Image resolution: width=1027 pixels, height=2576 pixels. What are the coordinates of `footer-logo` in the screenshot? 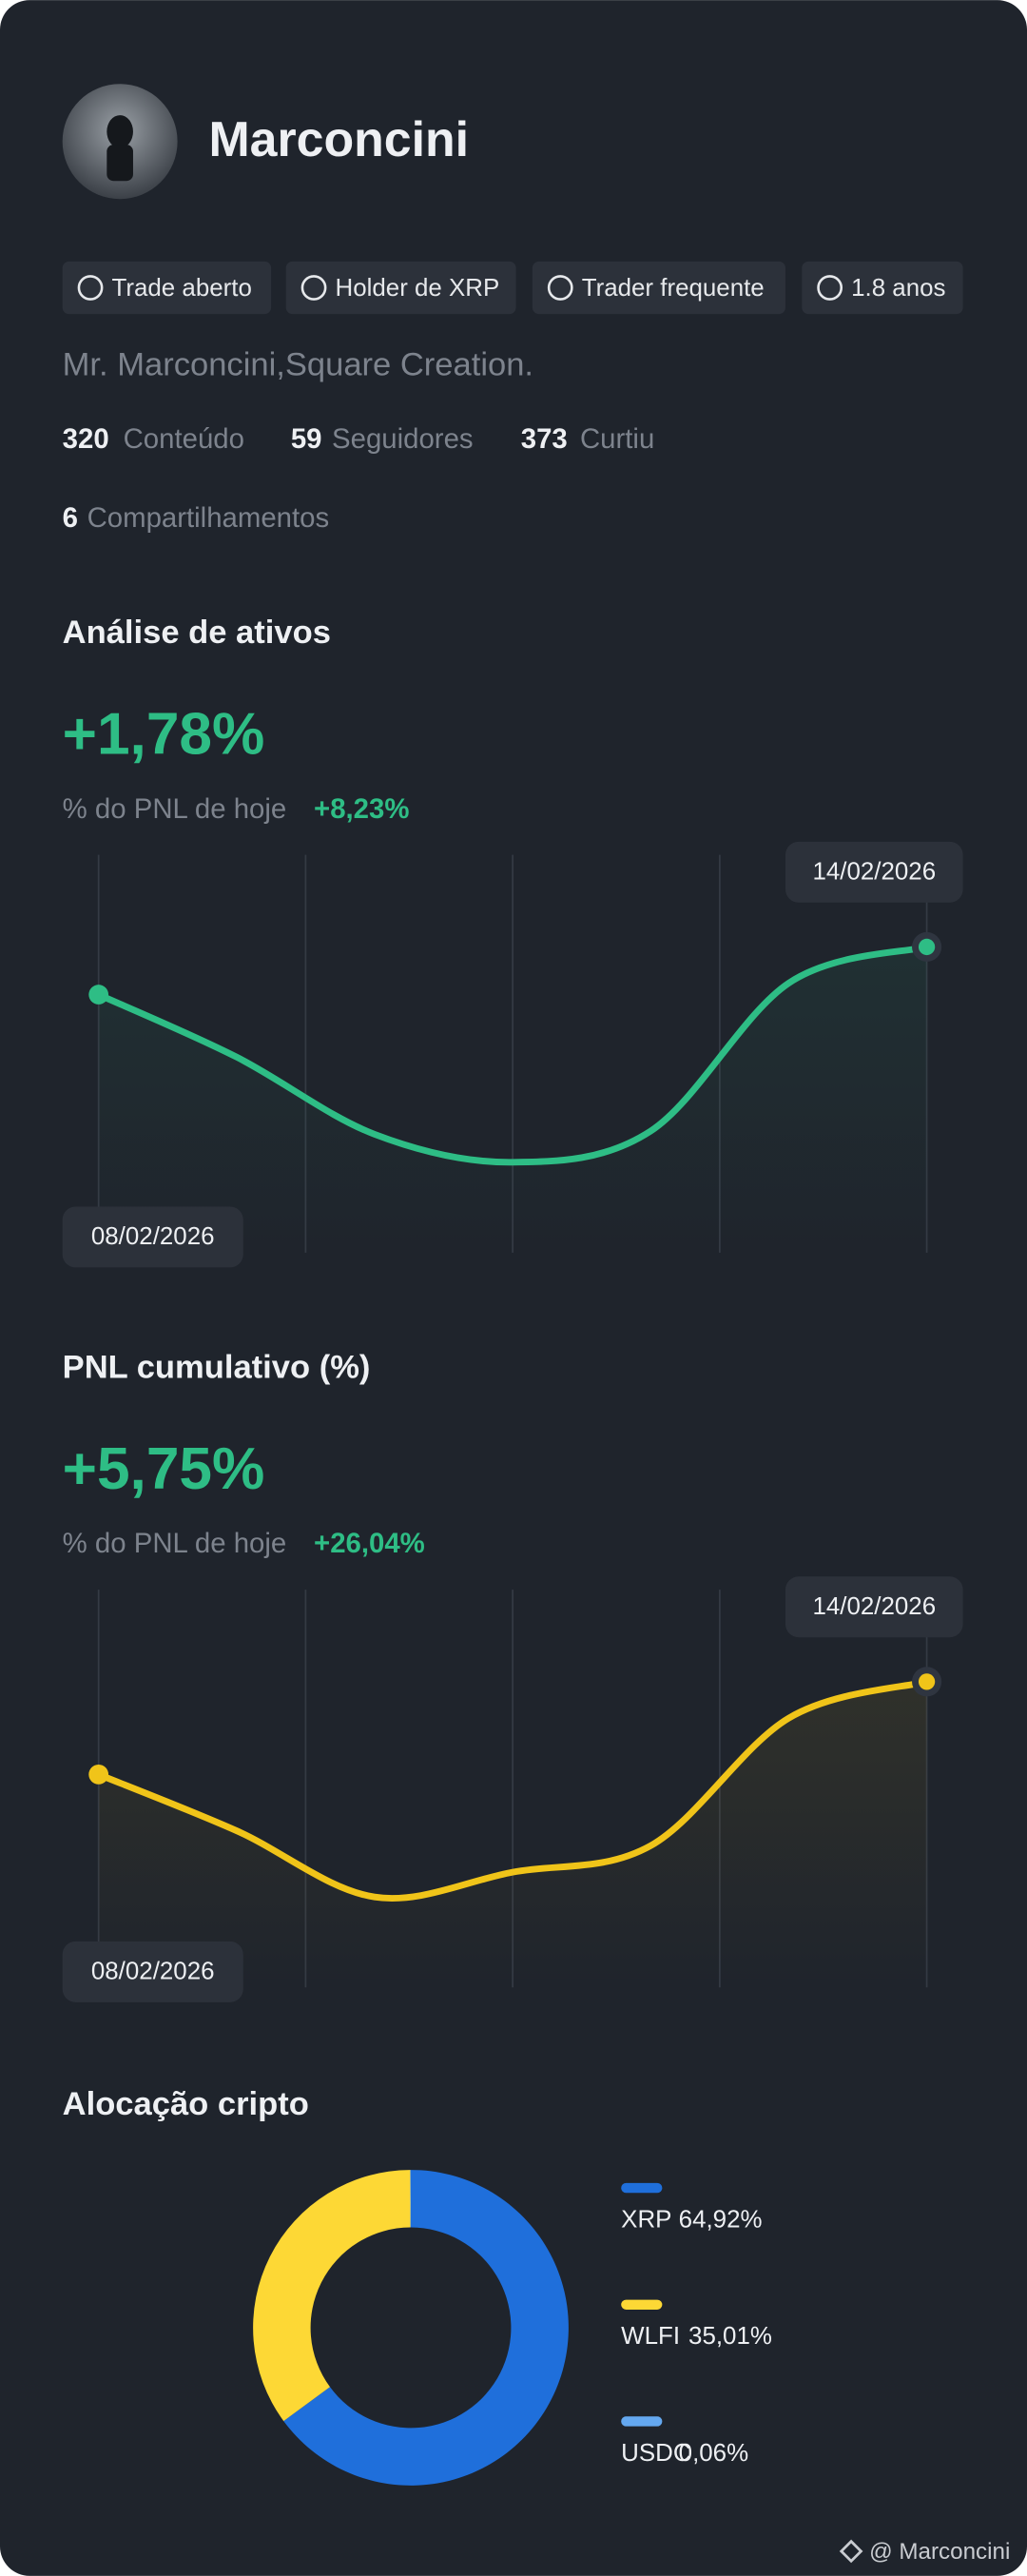 It's located at (851, 2552).